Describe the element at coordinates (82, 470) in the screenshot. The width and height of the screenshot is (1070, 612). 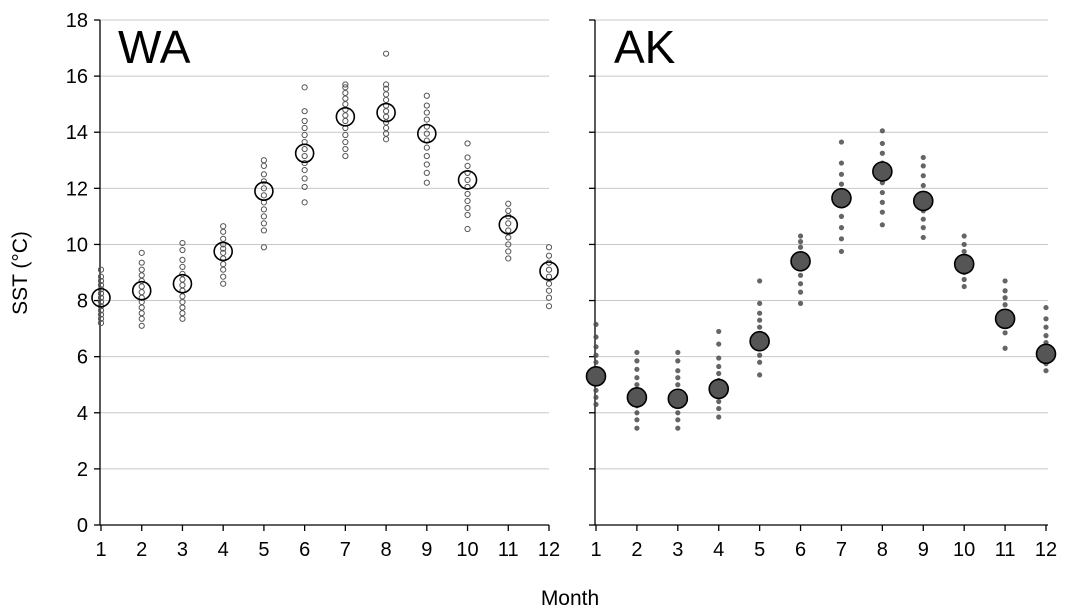
I see `y-tick-label: 2` at that location.